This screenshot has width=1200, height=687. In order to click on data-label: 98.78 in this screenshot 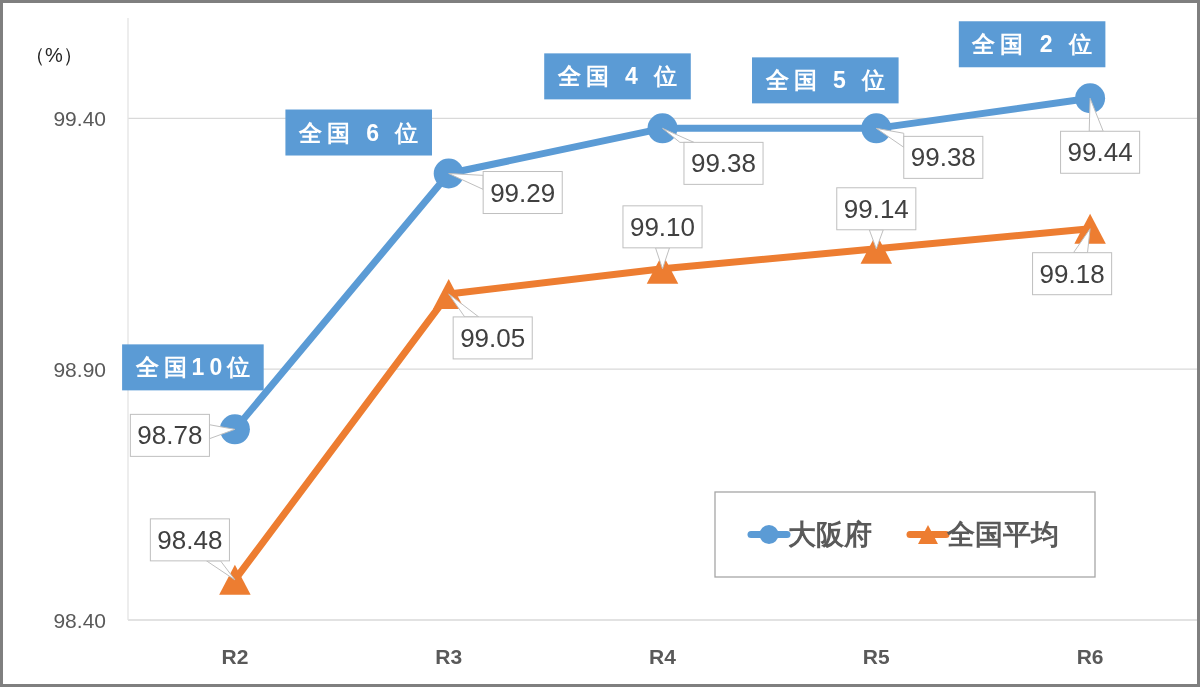, I will do `click(170, 435)`.